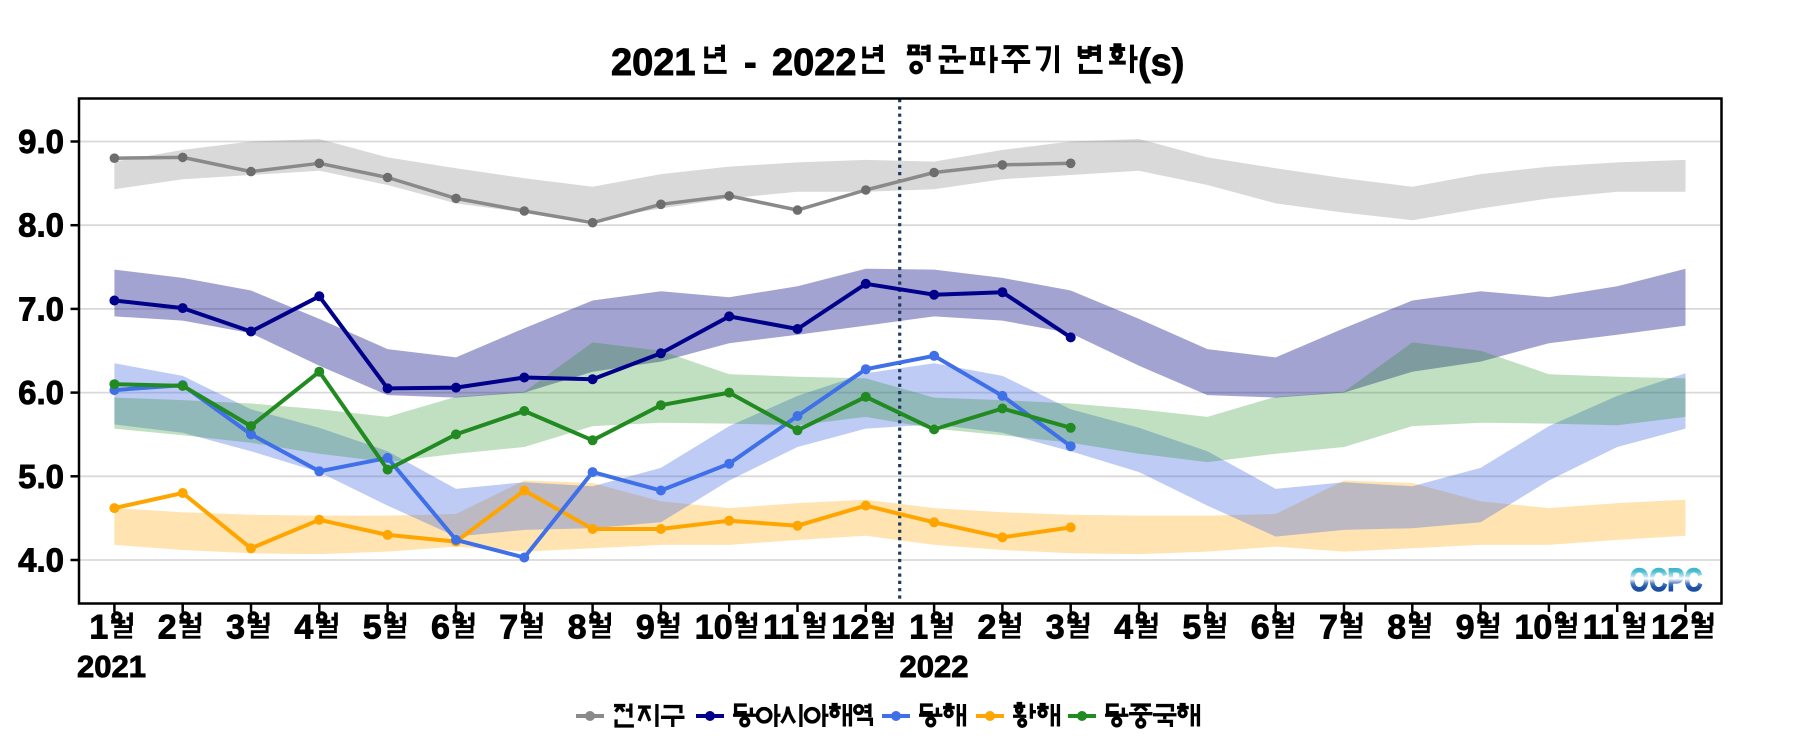 This screenshot has height=750, width=1800. Describe the element at coordinates (1161, 63) in the screenshot. I see `svg-text: (s)` at that location.